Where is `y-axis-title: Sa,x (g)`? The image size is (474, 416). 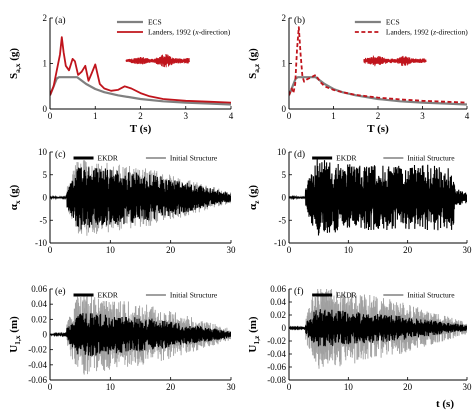
y-axis-title: Sa,x (g) is located at coordinates (15, 63).